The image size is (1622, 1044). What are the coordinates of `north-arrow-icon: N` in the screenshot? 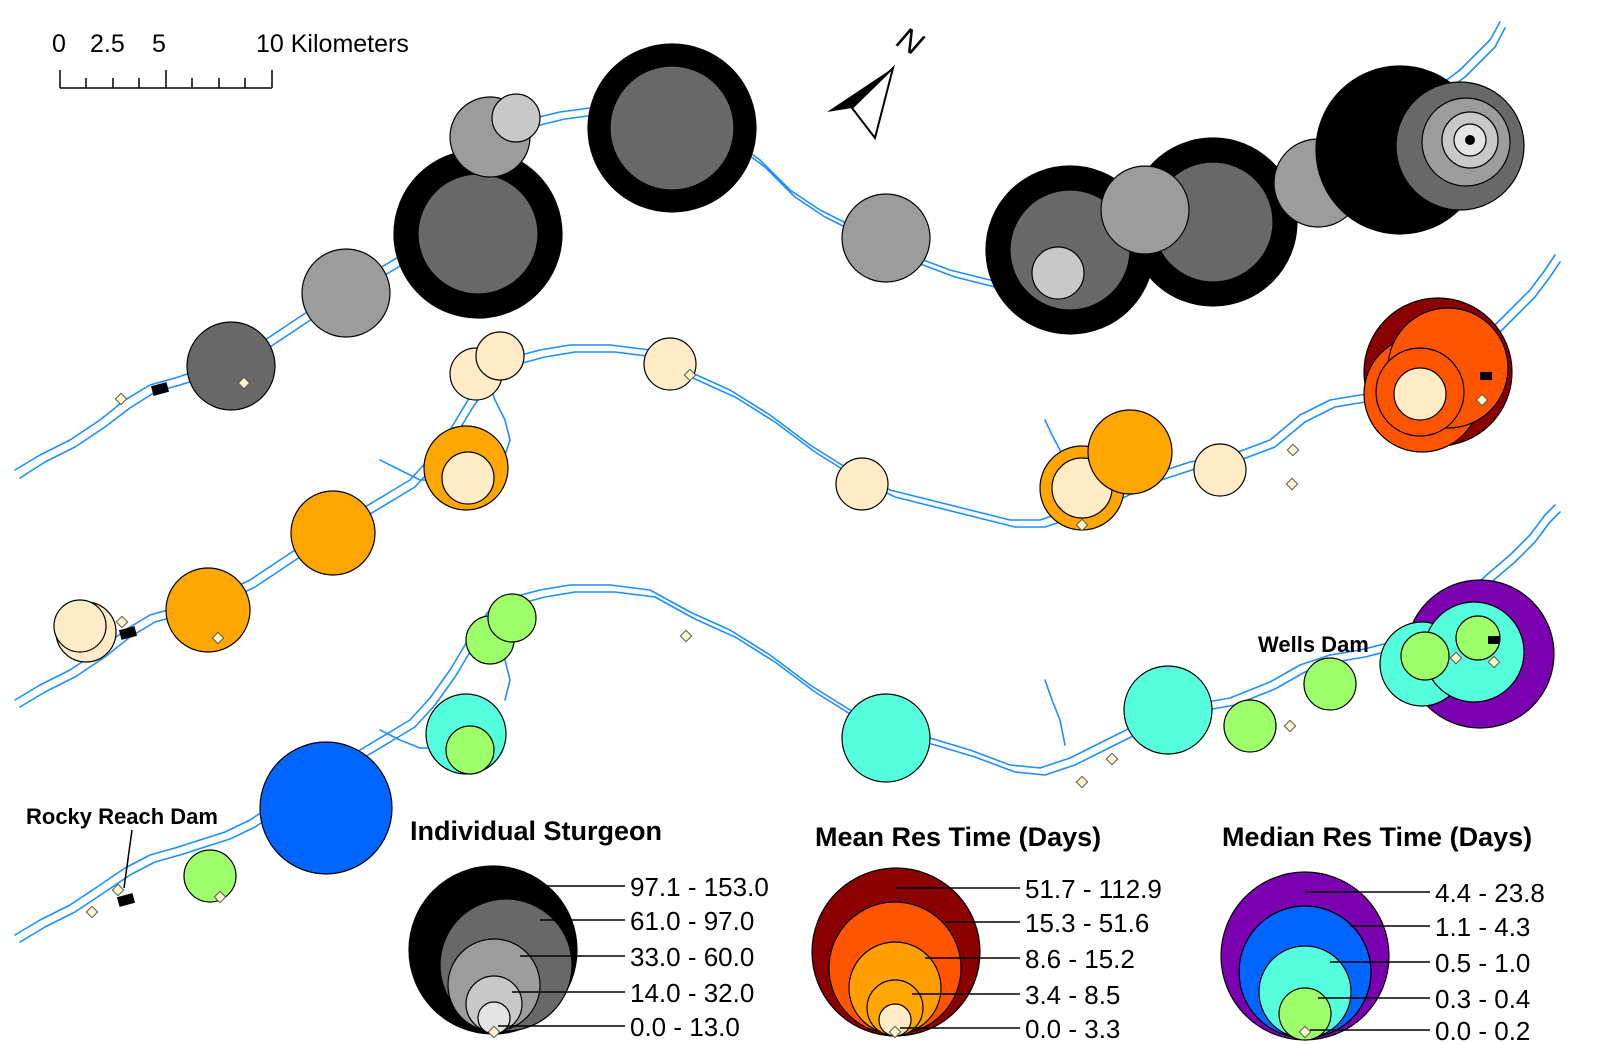 It's located at (878, 80).